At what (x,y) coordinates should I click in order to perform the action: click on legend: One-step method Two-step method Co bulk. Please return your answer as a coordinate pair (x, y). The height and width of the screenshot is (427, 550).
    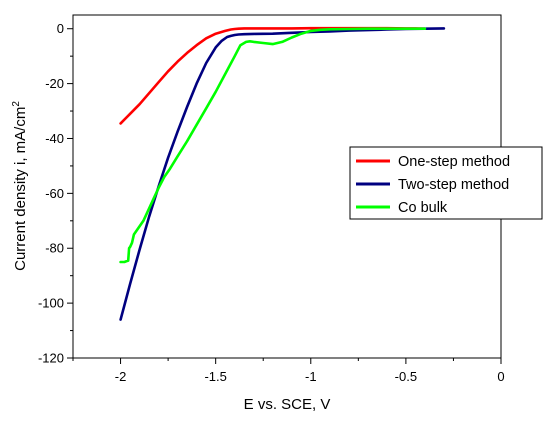
    Looking at the image, I should click on (446, 183).